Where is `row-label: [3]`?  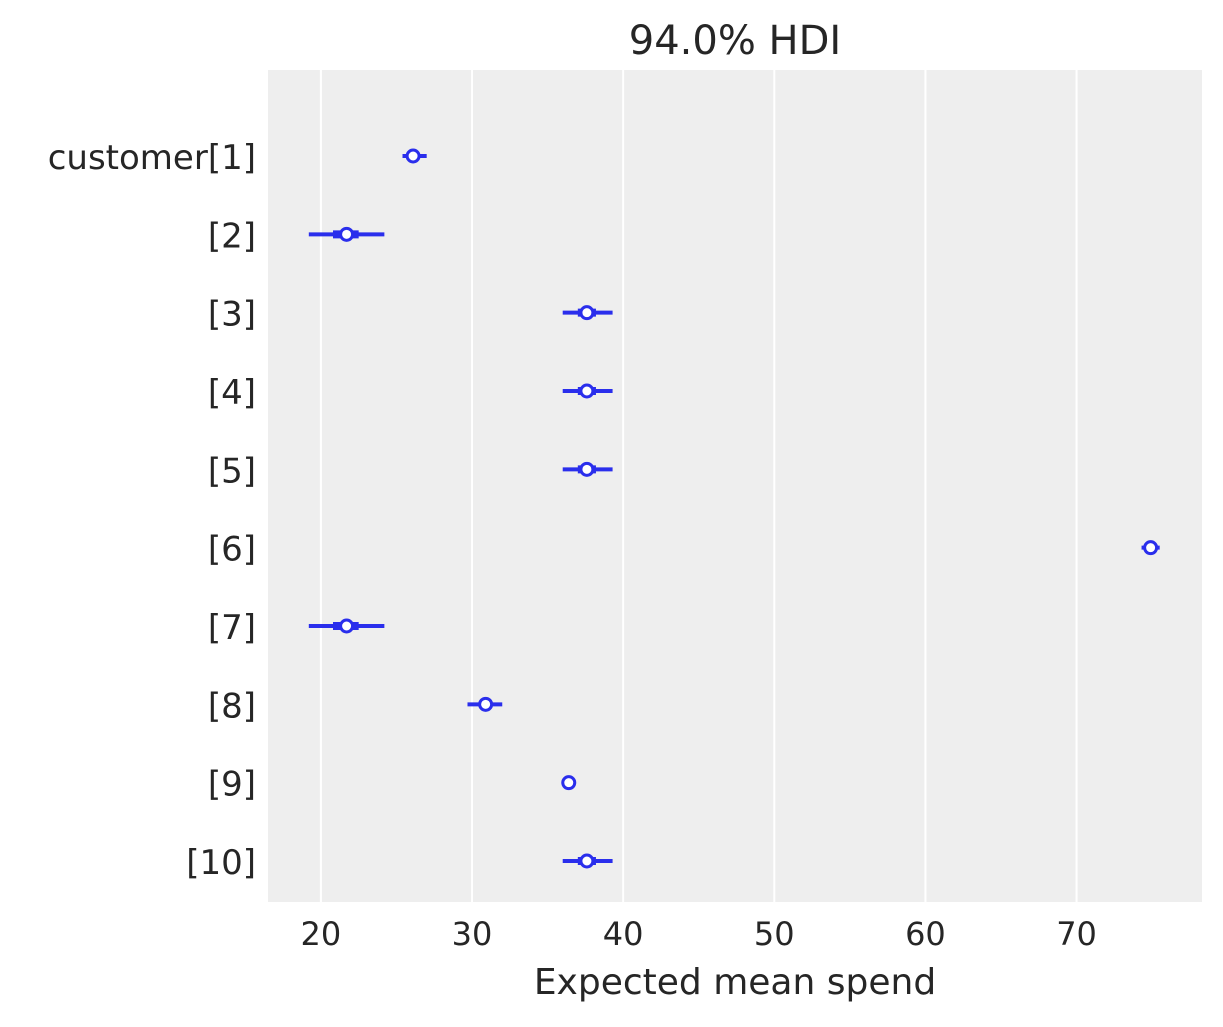 row-label: [3] is located at coordinates (232, 315).